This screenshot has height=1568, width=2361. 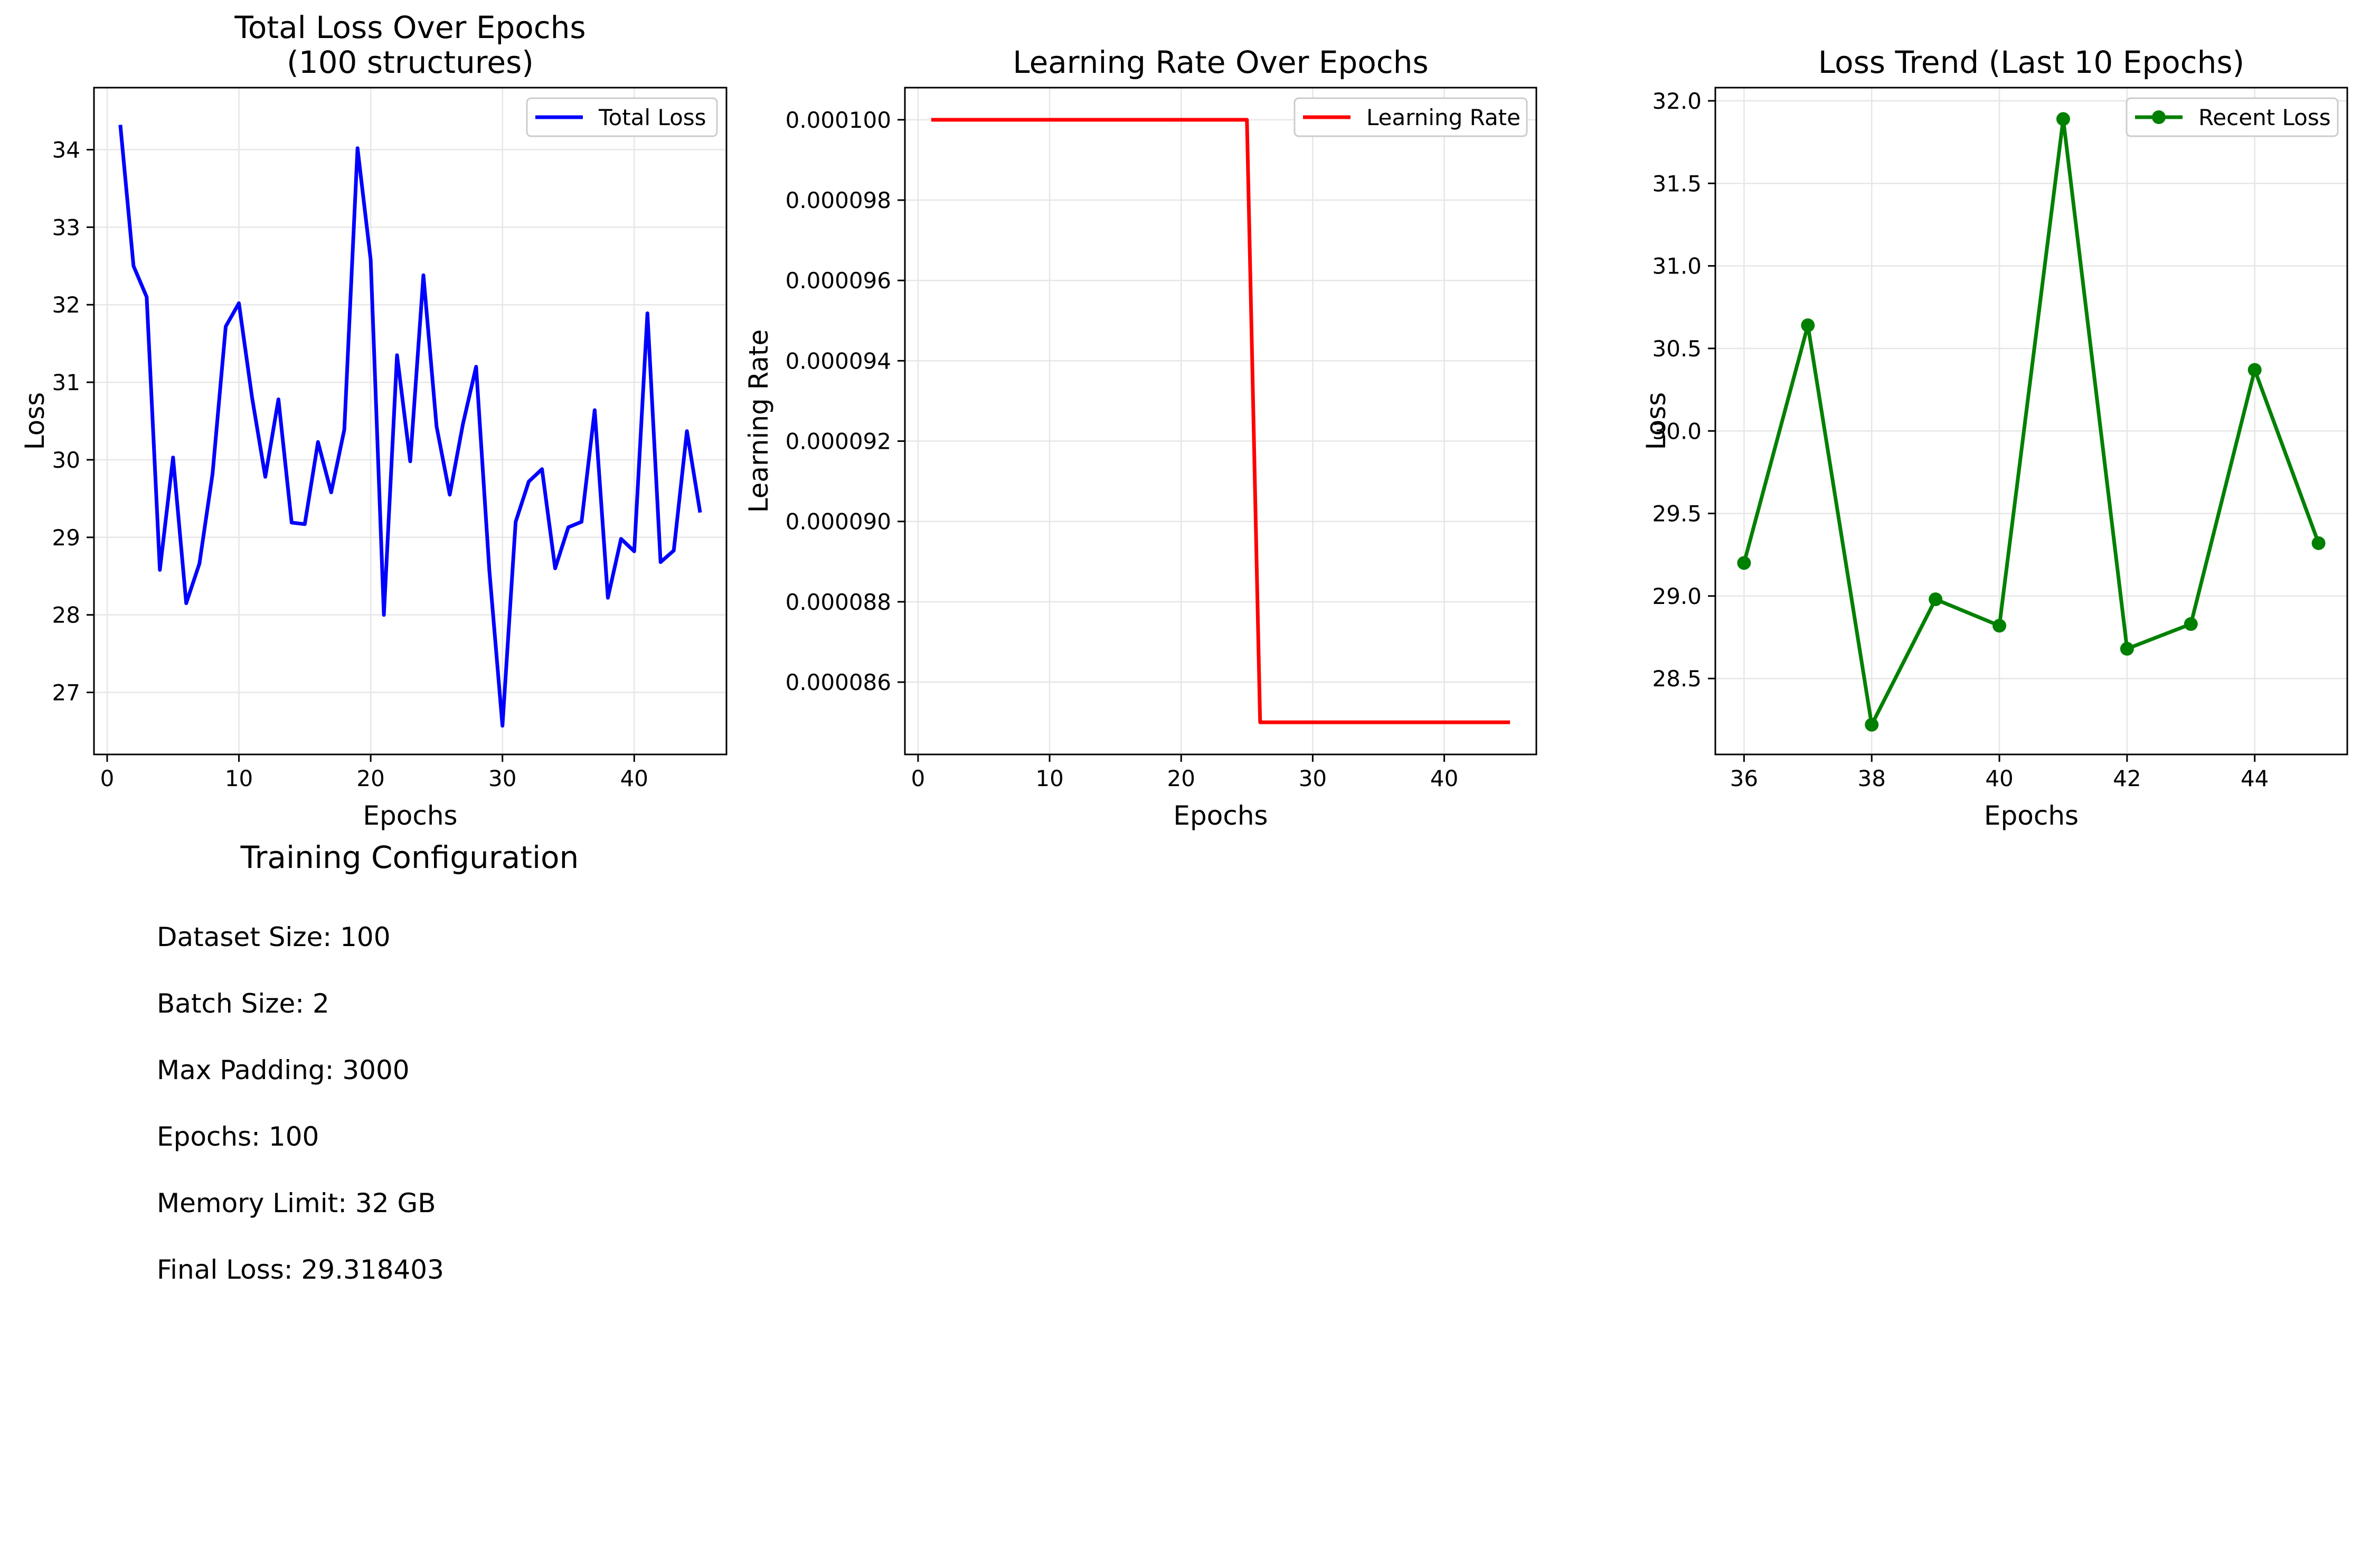 What do you see at coordinates (66, 460) in the screenshot?
I see `y-tick-label: 30` at bounding box center [66, 460].